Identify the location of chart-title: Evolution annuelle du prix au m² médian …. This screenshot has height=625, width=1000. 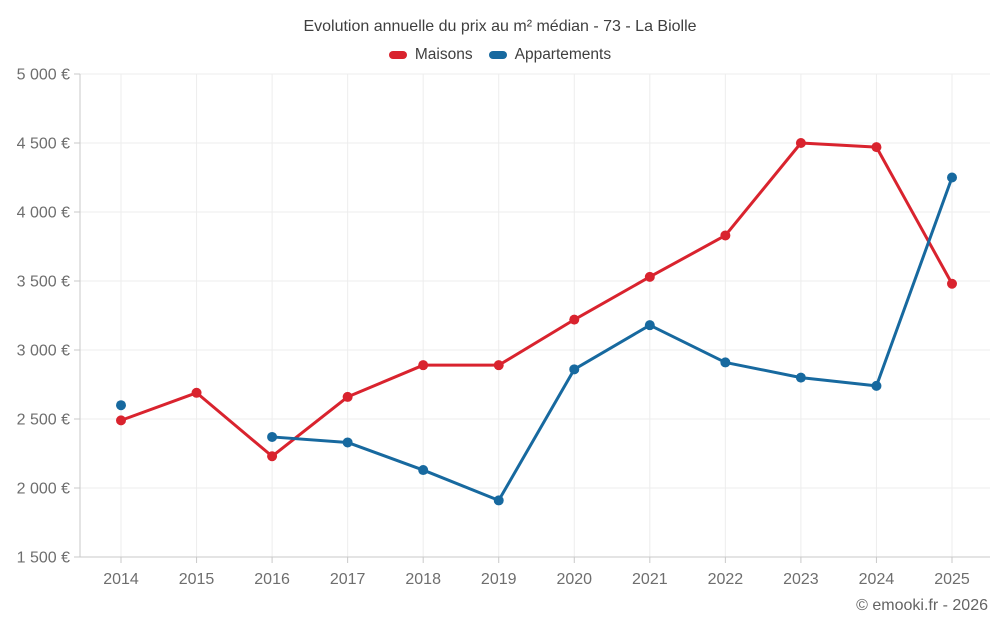
(500, 26).